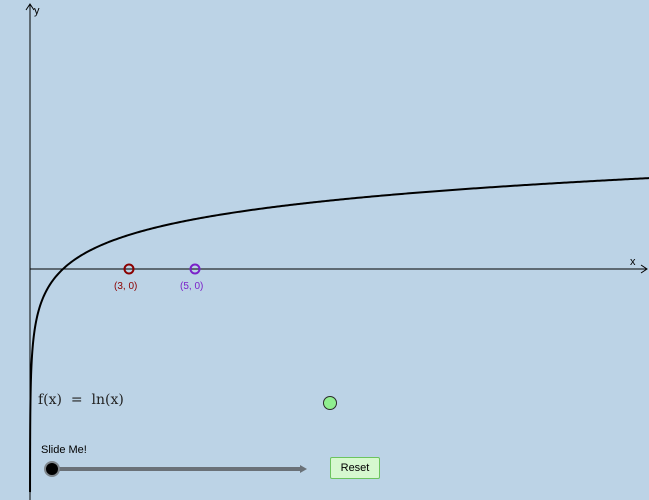 This screenshot has height=500, width=649. What do you see at coordinates (303, 469) in the screenshot?
I see `slider-arrow-icon` at bounding box center [303, 469].